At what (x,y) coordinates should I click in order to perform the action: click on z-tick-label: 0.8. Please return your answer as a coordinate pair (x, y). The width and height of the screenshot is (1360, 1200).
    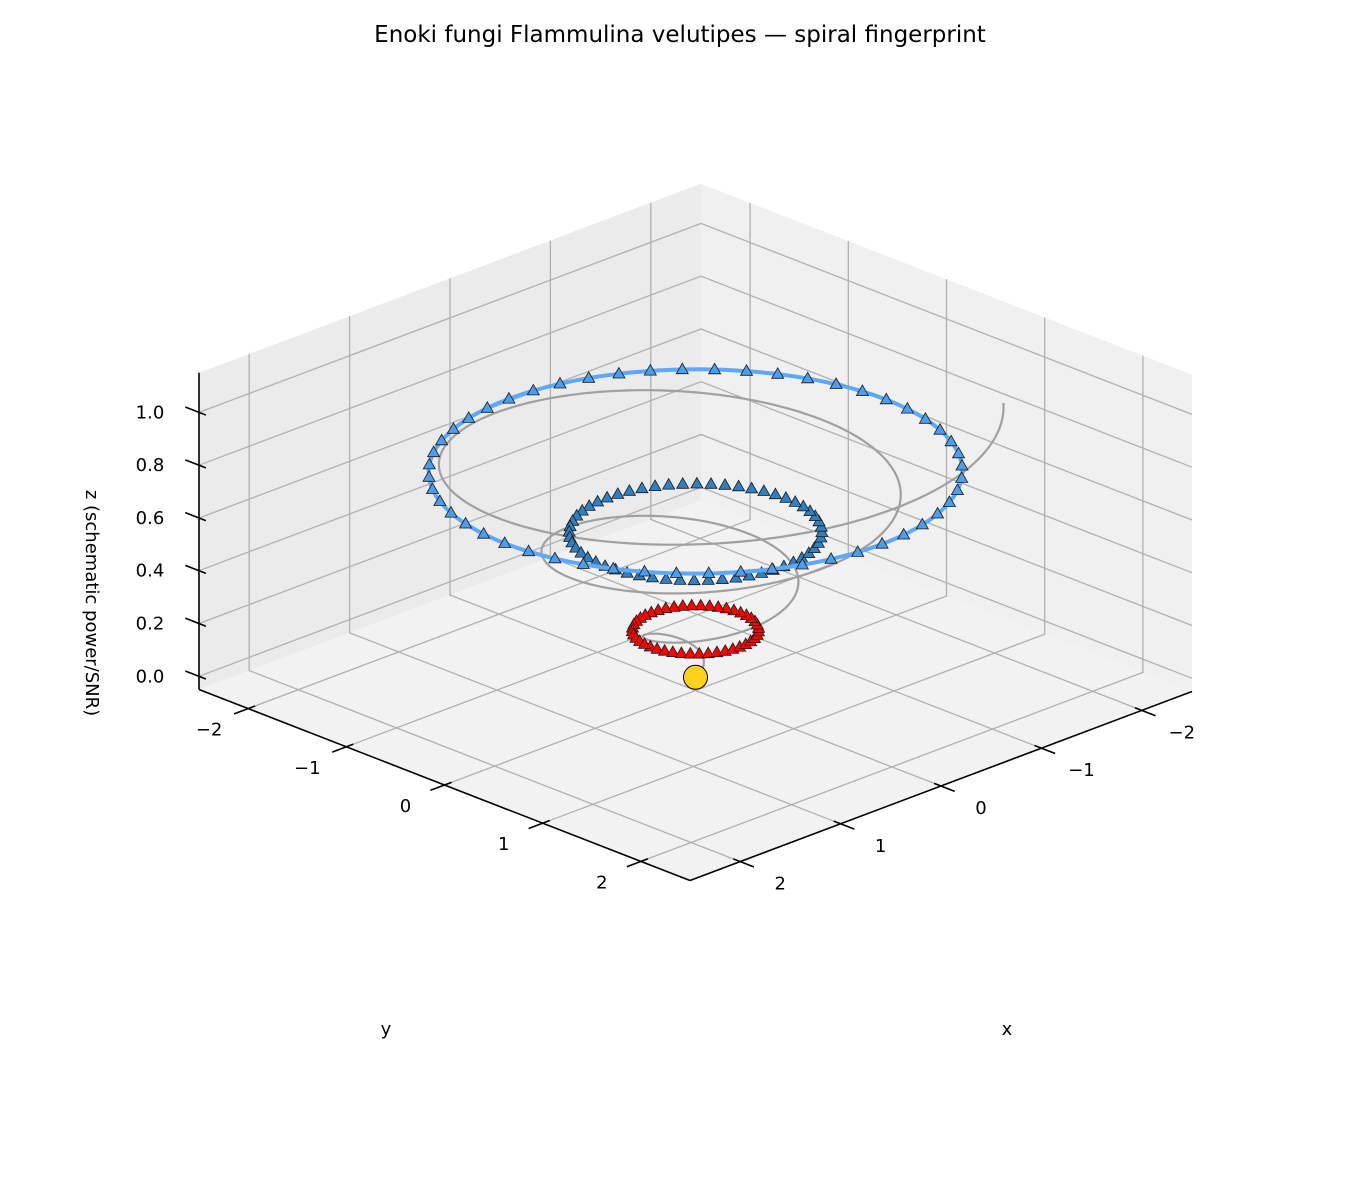
    Looking at the image, I should click on (150, 465).